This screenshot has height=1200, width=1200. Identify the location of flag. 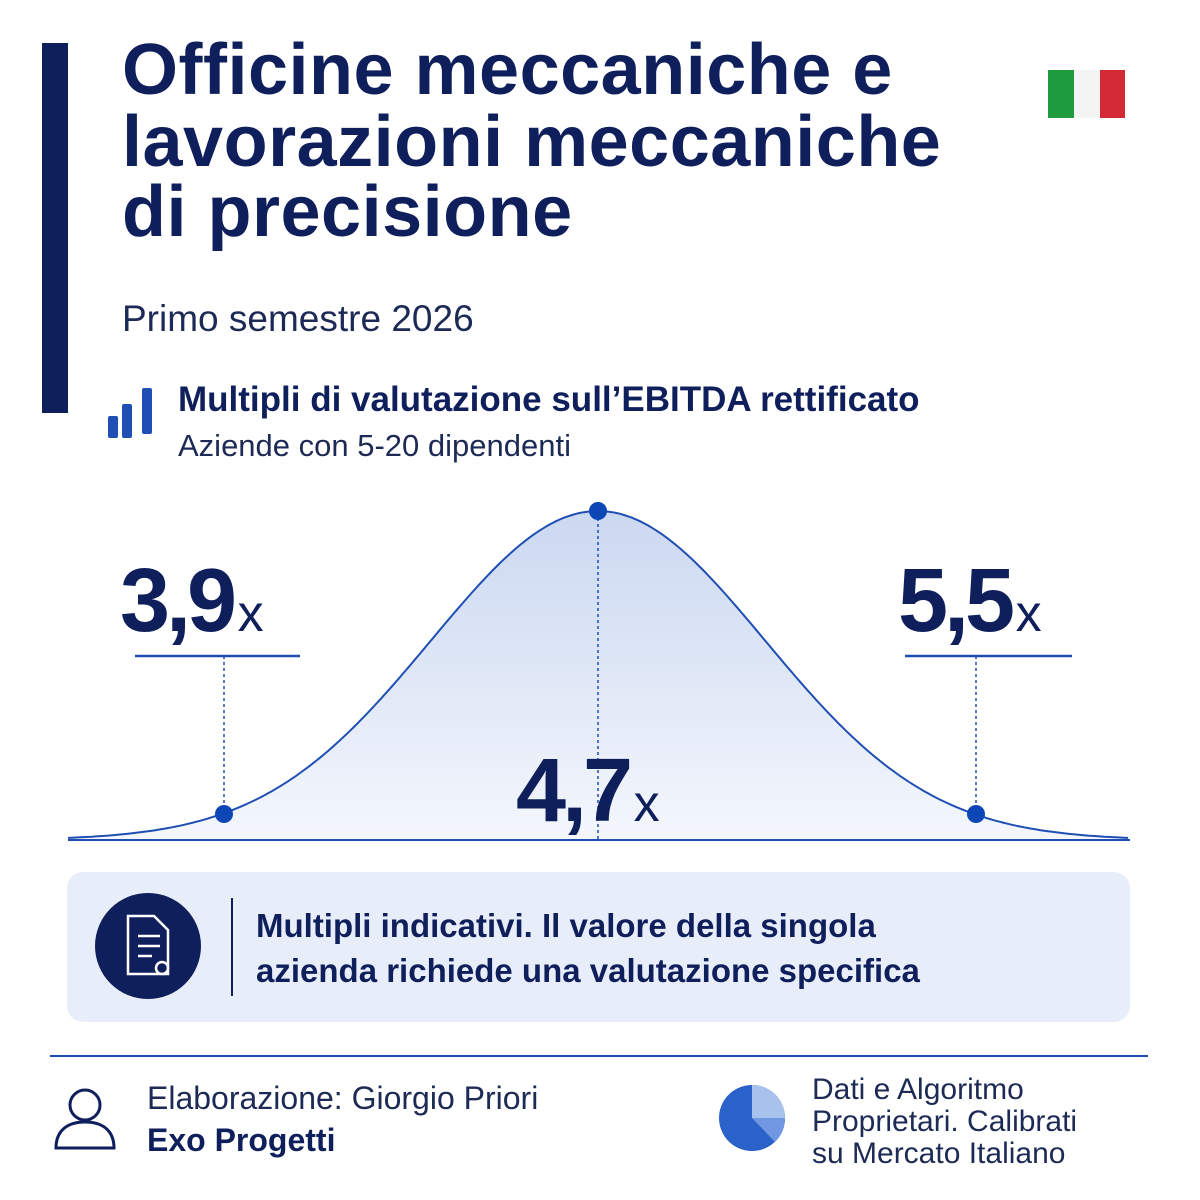
(1086, 94).